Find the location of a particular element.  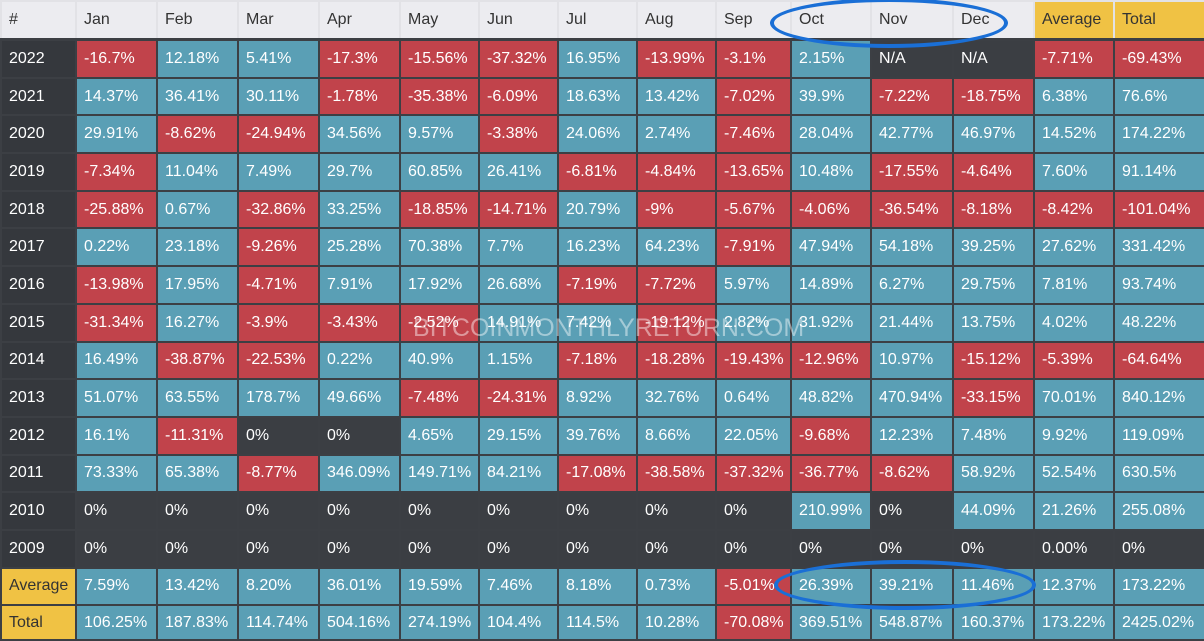

return-cell-mar: -32.86% is located at coordinates (278, 209).